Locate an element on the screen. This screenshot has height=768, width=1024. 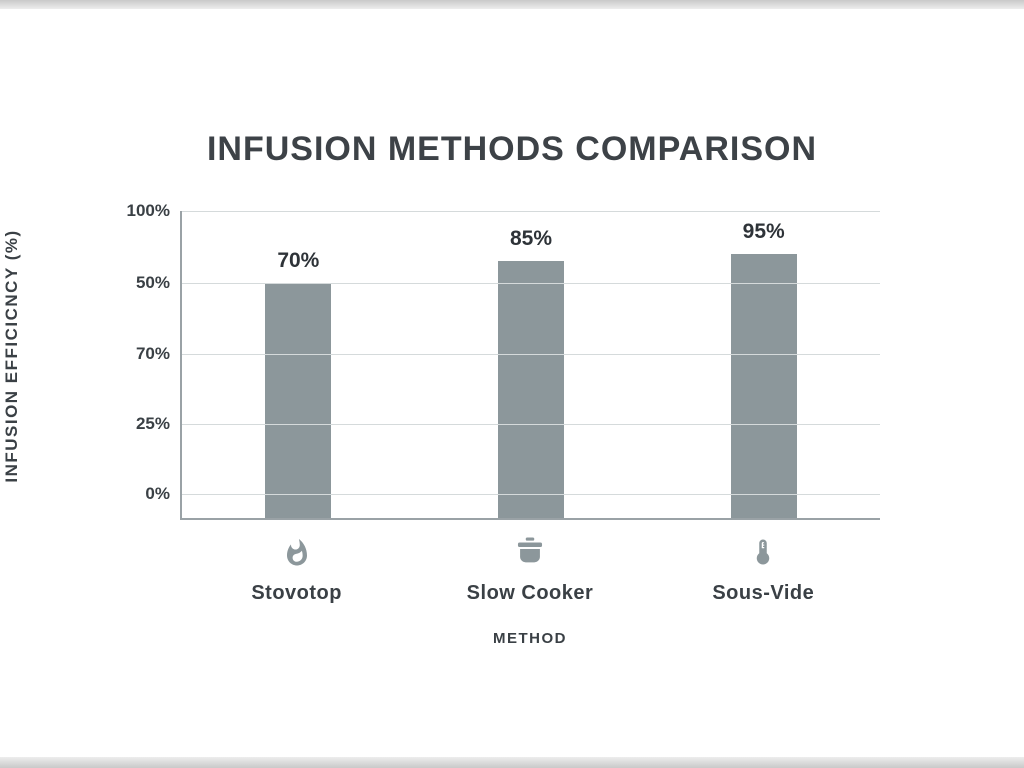
category-slot: Sous-Vide is located at coordinates (763, 567).